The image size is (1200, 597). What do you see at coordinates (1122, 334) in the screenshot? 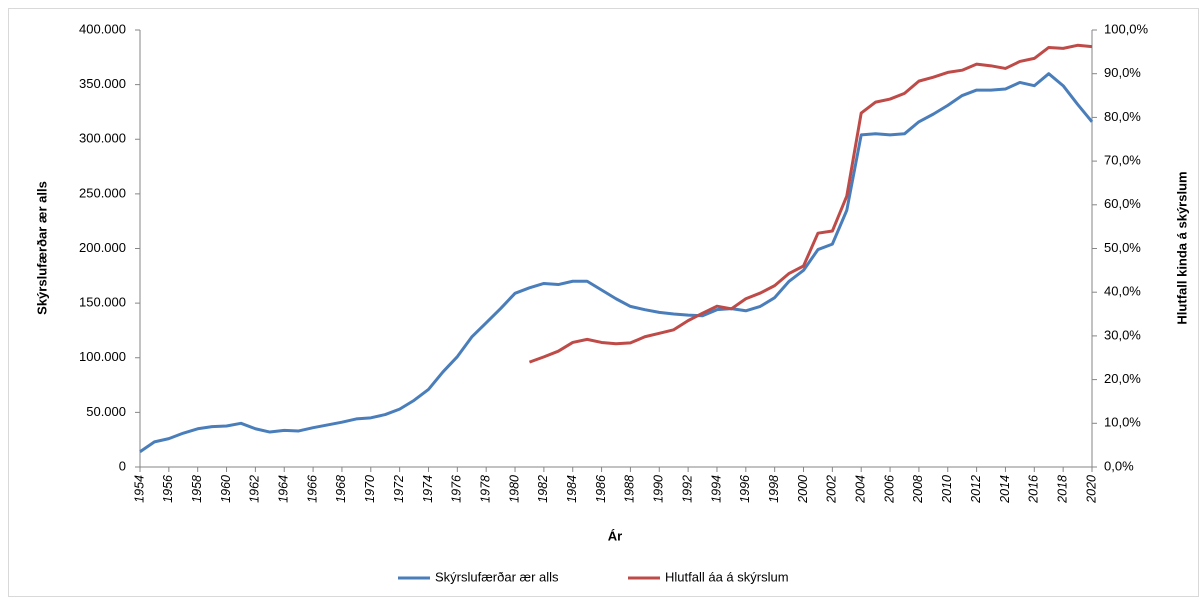
I see `y2-tick-label: 30,0%` at bounding box center [1122, 334].